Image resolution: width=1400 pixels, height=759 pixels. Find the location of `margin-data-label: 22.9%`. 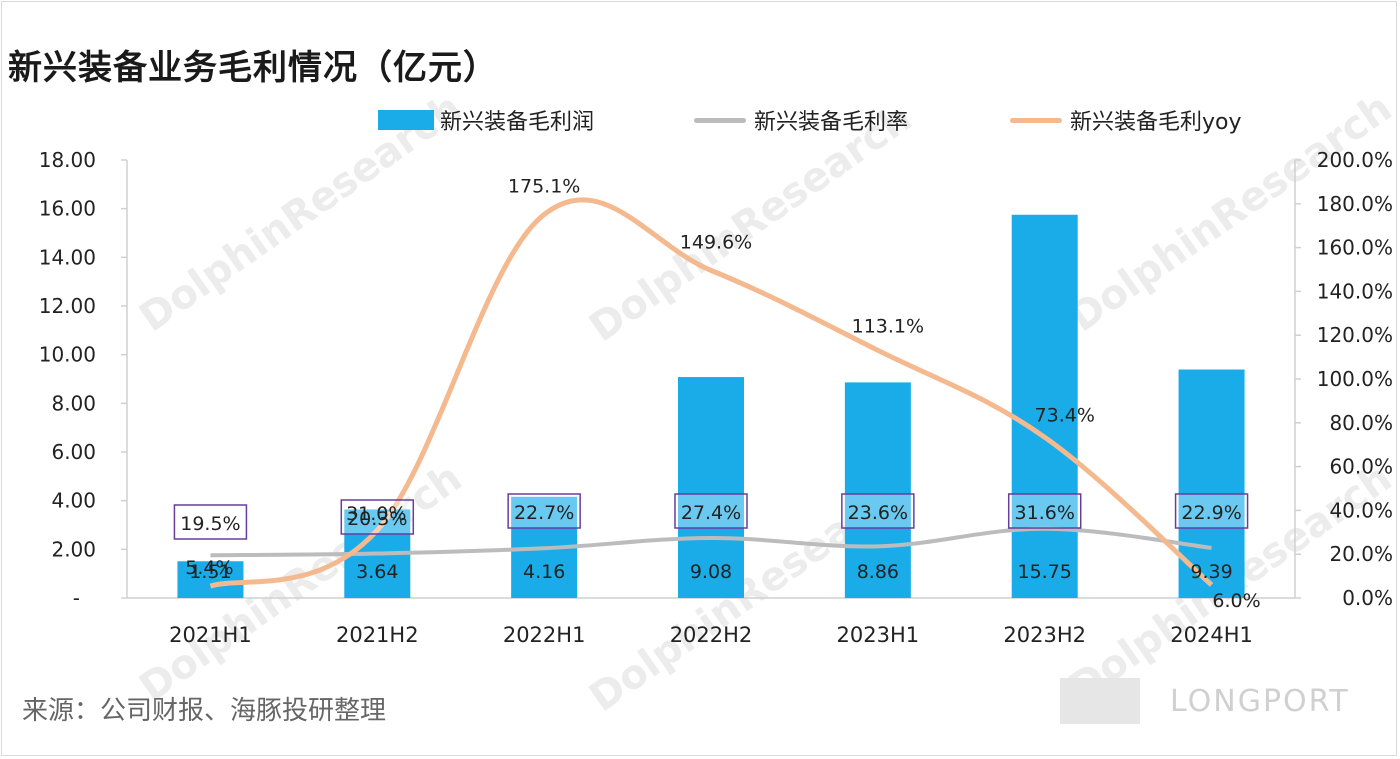

margin-data-label: 22.9% is located at coordinates (1211, 513).